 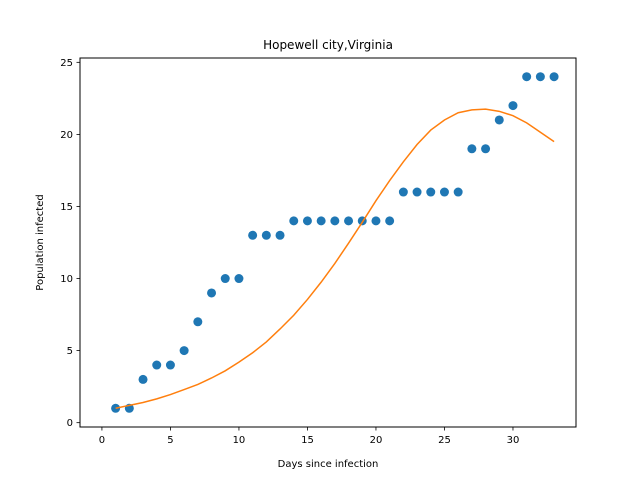 What do you see at coordinates (66, 279) in the screenshot?
I see `y-tick-label: 10` at bounding box center [66, 279].